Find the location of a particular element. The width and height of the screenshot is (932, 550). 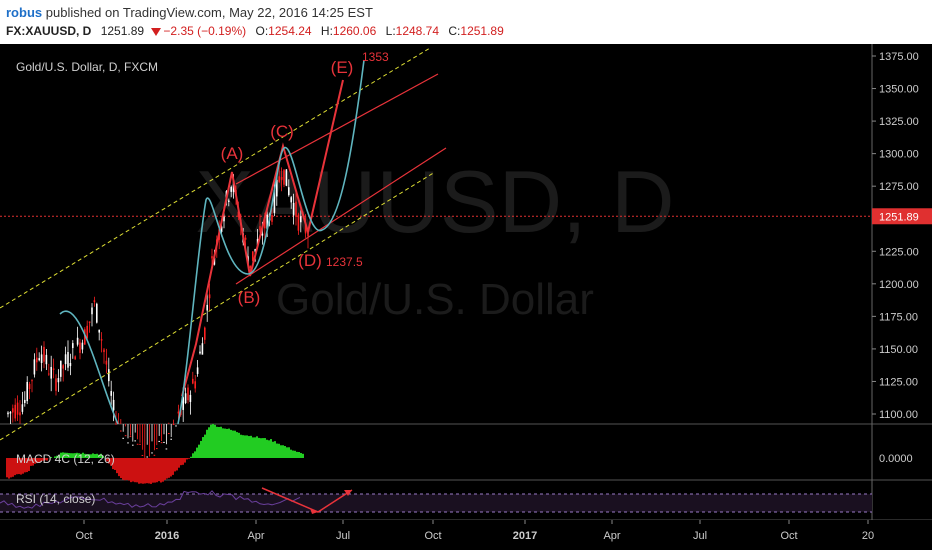

time-tick-label: 2016 is located at coordinates (167, 536).